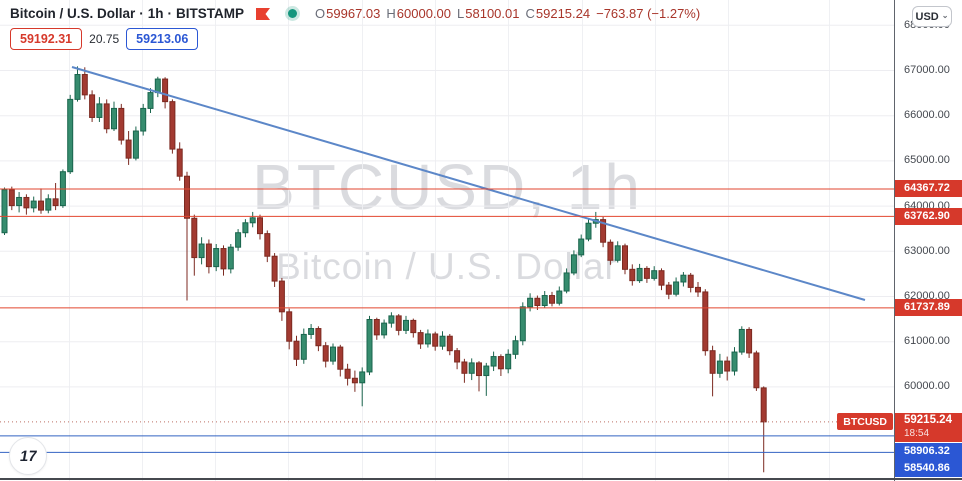 This screenshot has width=962, height=481. I want to click on axis-tick: 67000.00, so click(927, 70).